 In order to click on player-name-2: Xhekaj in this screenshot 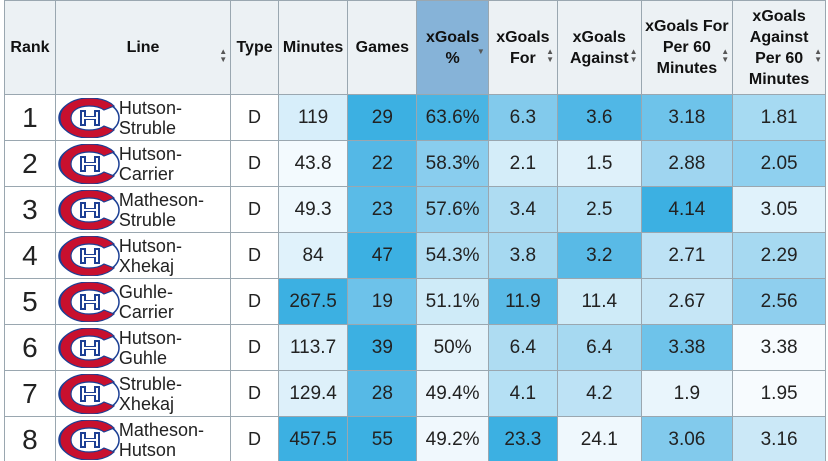, I will do `click(146, 403)`.